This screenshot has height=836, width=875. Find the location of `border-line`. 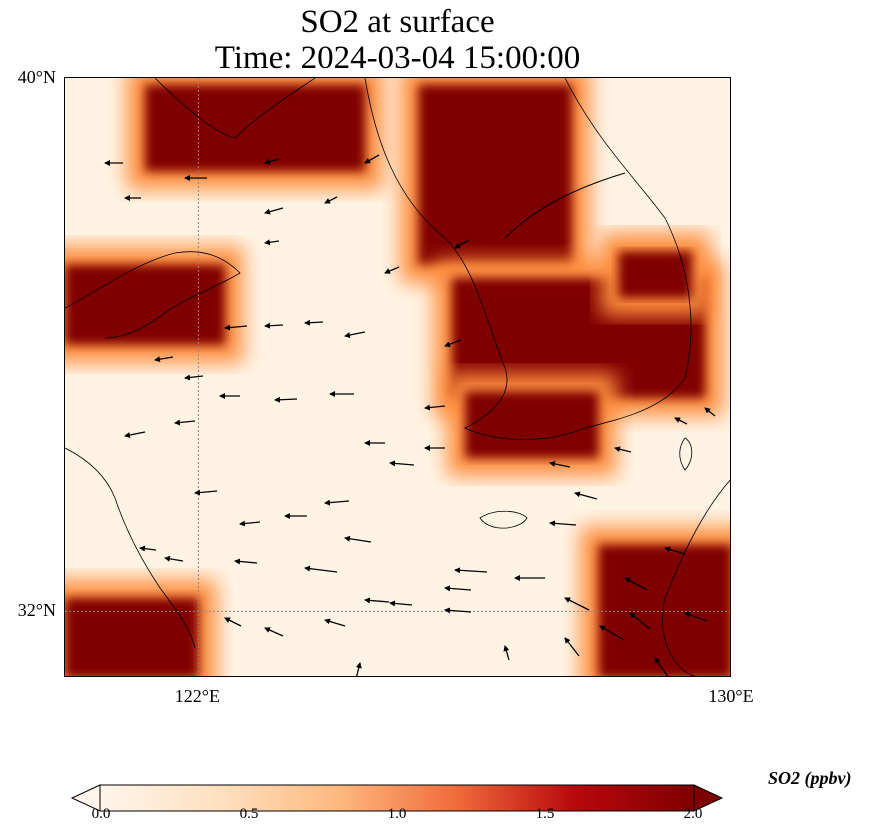

border-line is located at coordinates (565, 205).